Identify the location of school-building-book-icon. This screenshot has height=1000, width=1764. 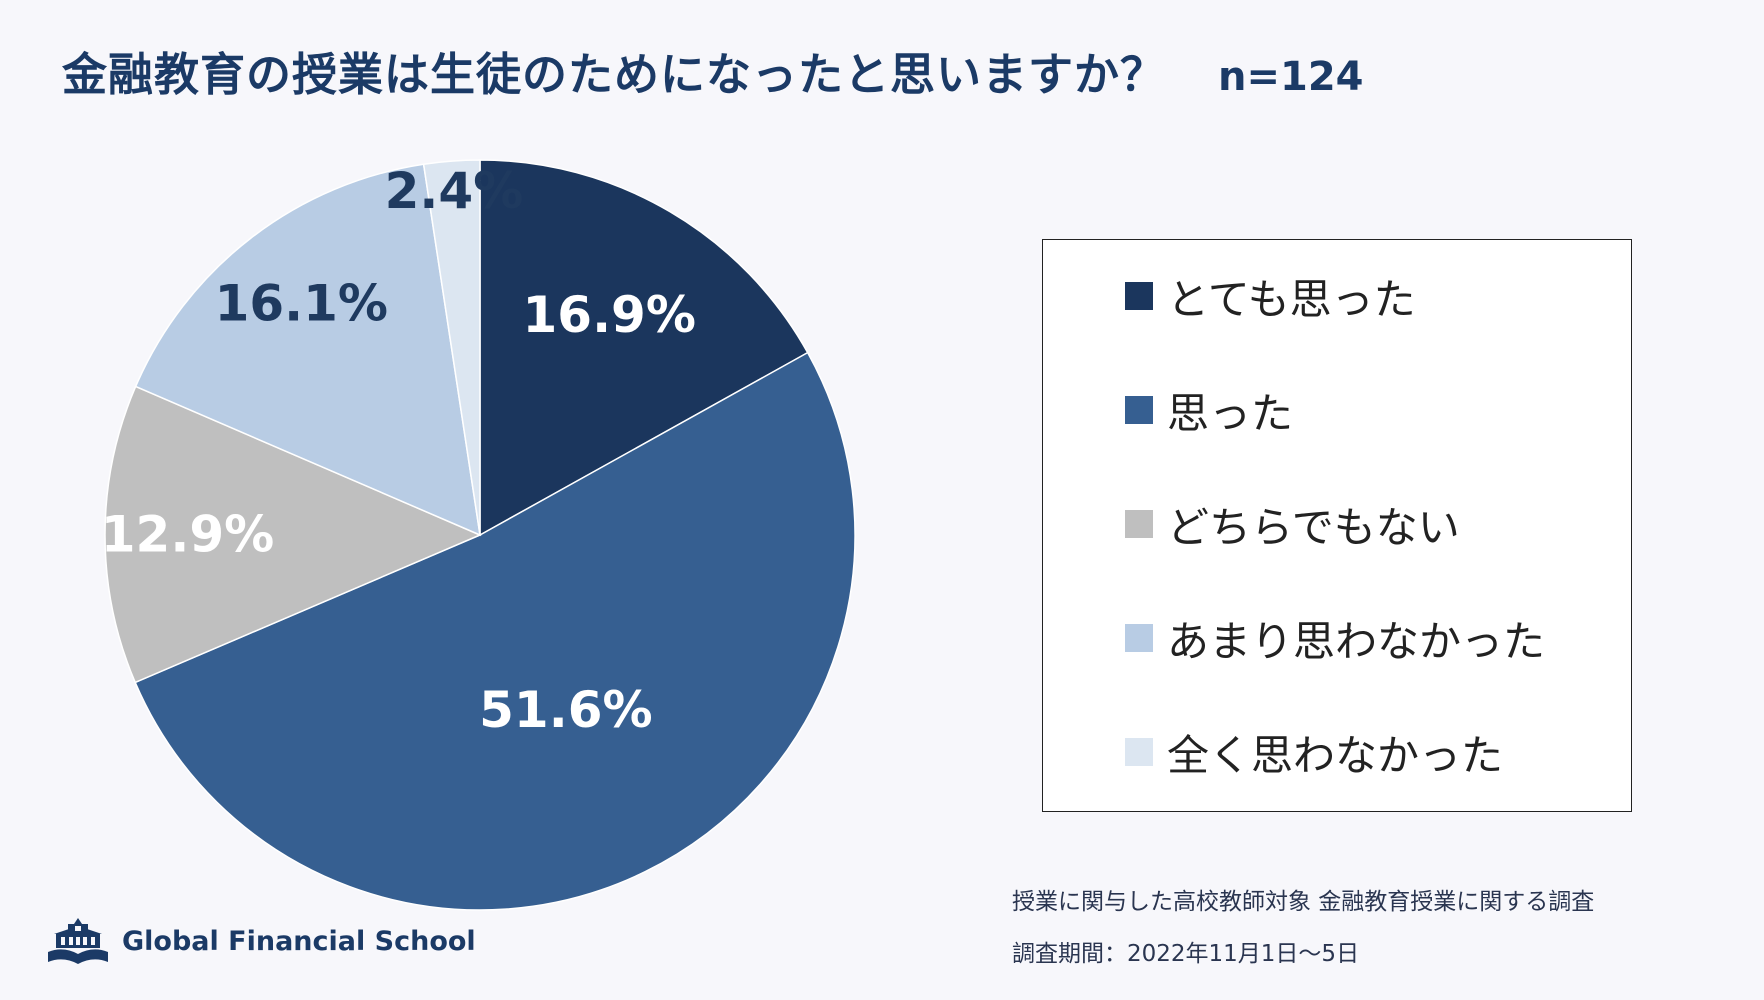
(78, 941).